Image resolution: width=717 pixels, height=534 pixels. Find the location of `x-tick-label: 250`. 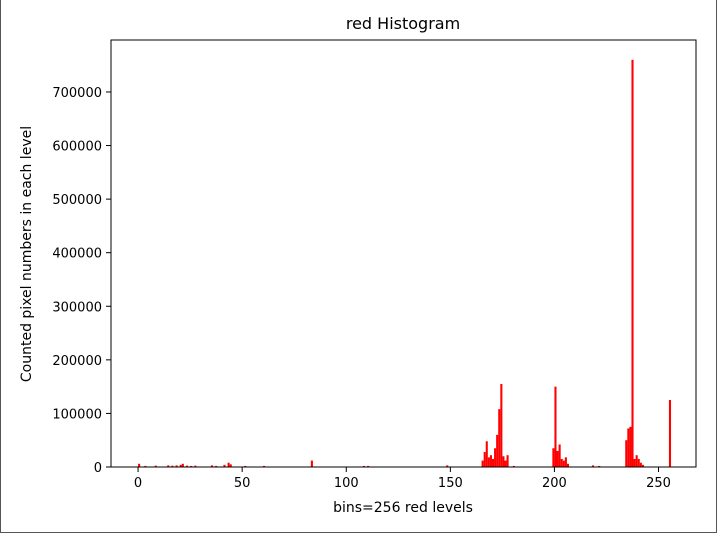

x-tick-label: 250 is located at coordinates (658, 483).